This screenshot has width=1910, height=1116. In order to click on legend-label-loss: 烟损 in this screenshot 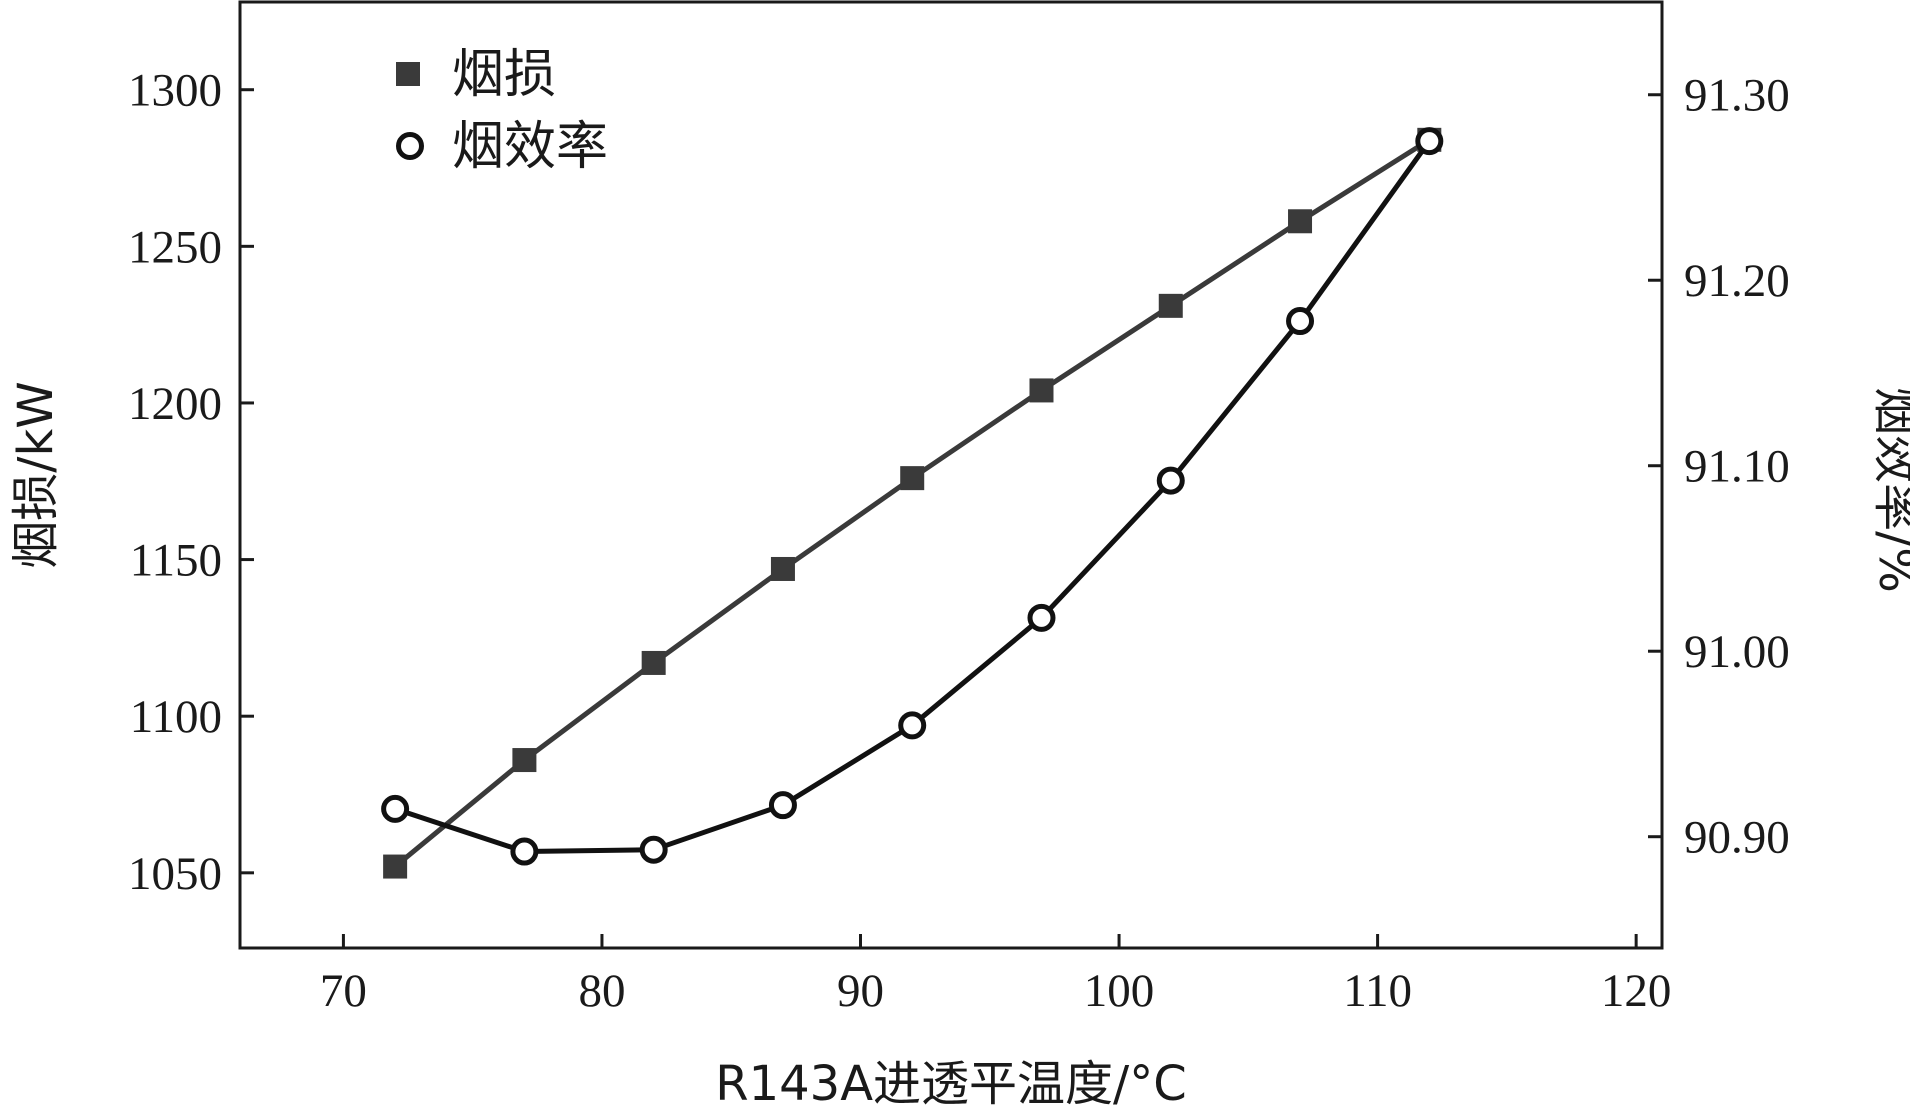, I will do `click(504, 75)`.